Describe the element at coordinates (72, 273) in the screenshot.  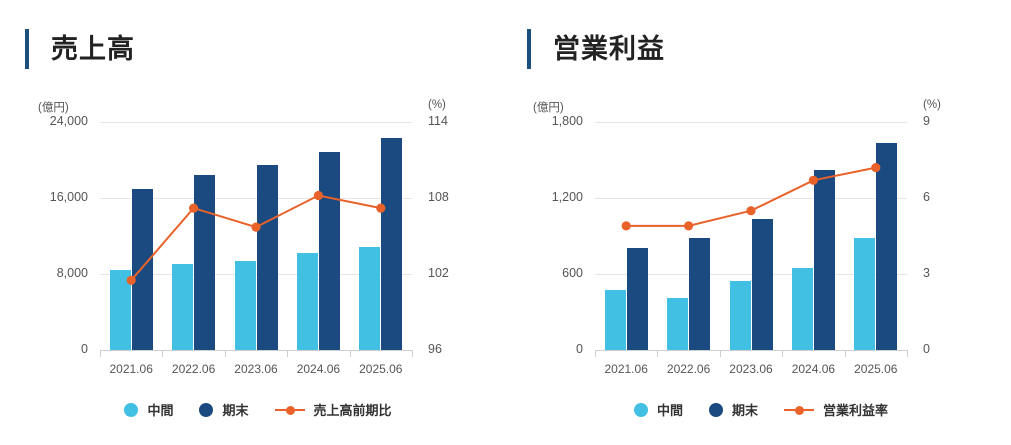
I see `y-axis-tick-label: 8,000` at that location.